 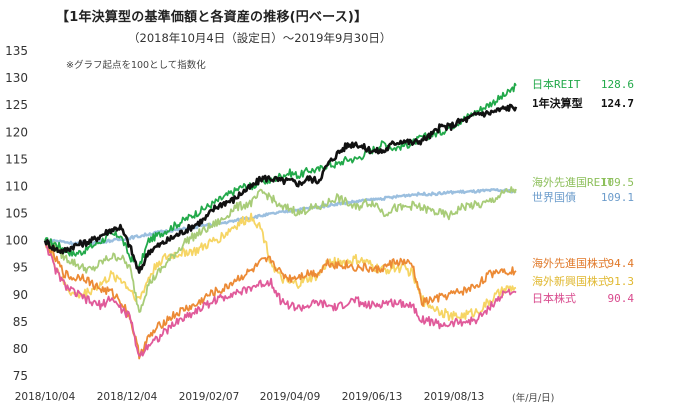 What do you see at coordinates (45, 397) in the screenshot?
I see `x-tick-label: 2018/10/04` at bounding box center [45, 397].